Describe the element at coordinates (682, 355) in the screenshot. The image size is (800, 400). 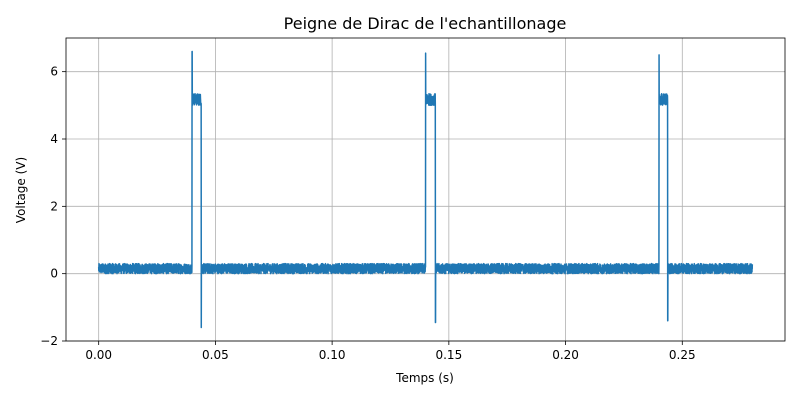
I see `x-tick-label: 0.25` at that location.